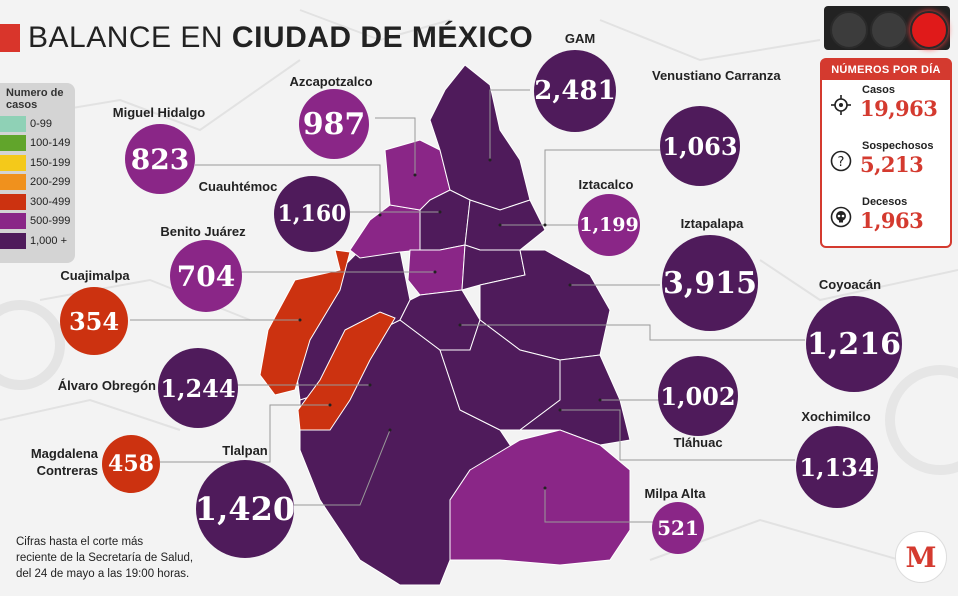 This screenshot has width=958, height=596. I want to click on label-tlalpan: Tlalpan, so click(245, 450).